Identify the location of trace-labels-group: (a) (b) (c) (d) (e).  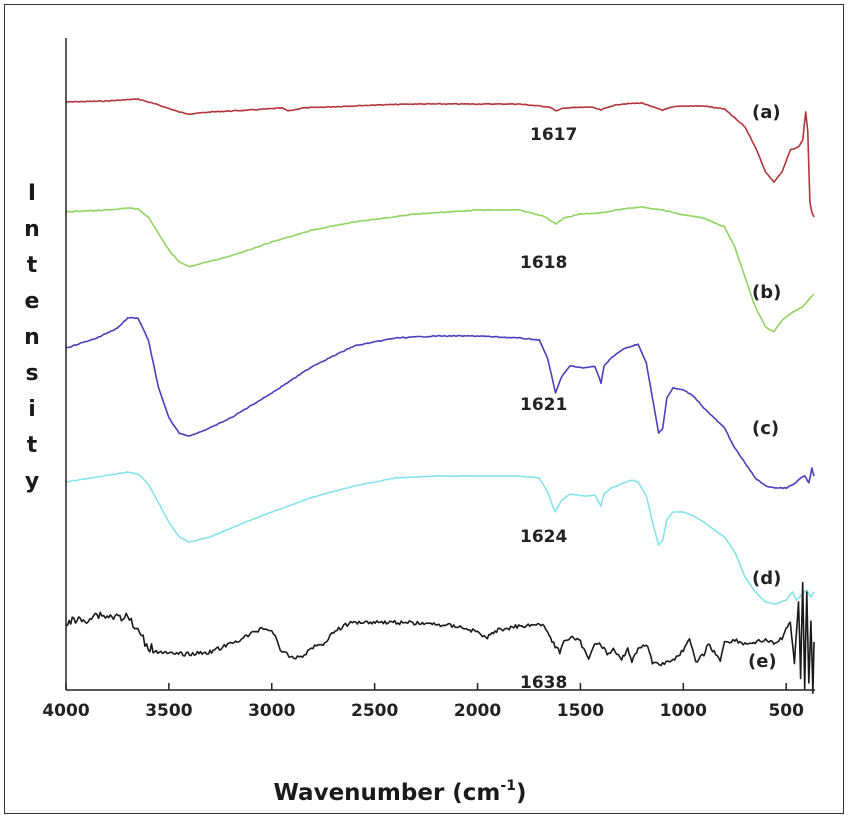
(764, 387).